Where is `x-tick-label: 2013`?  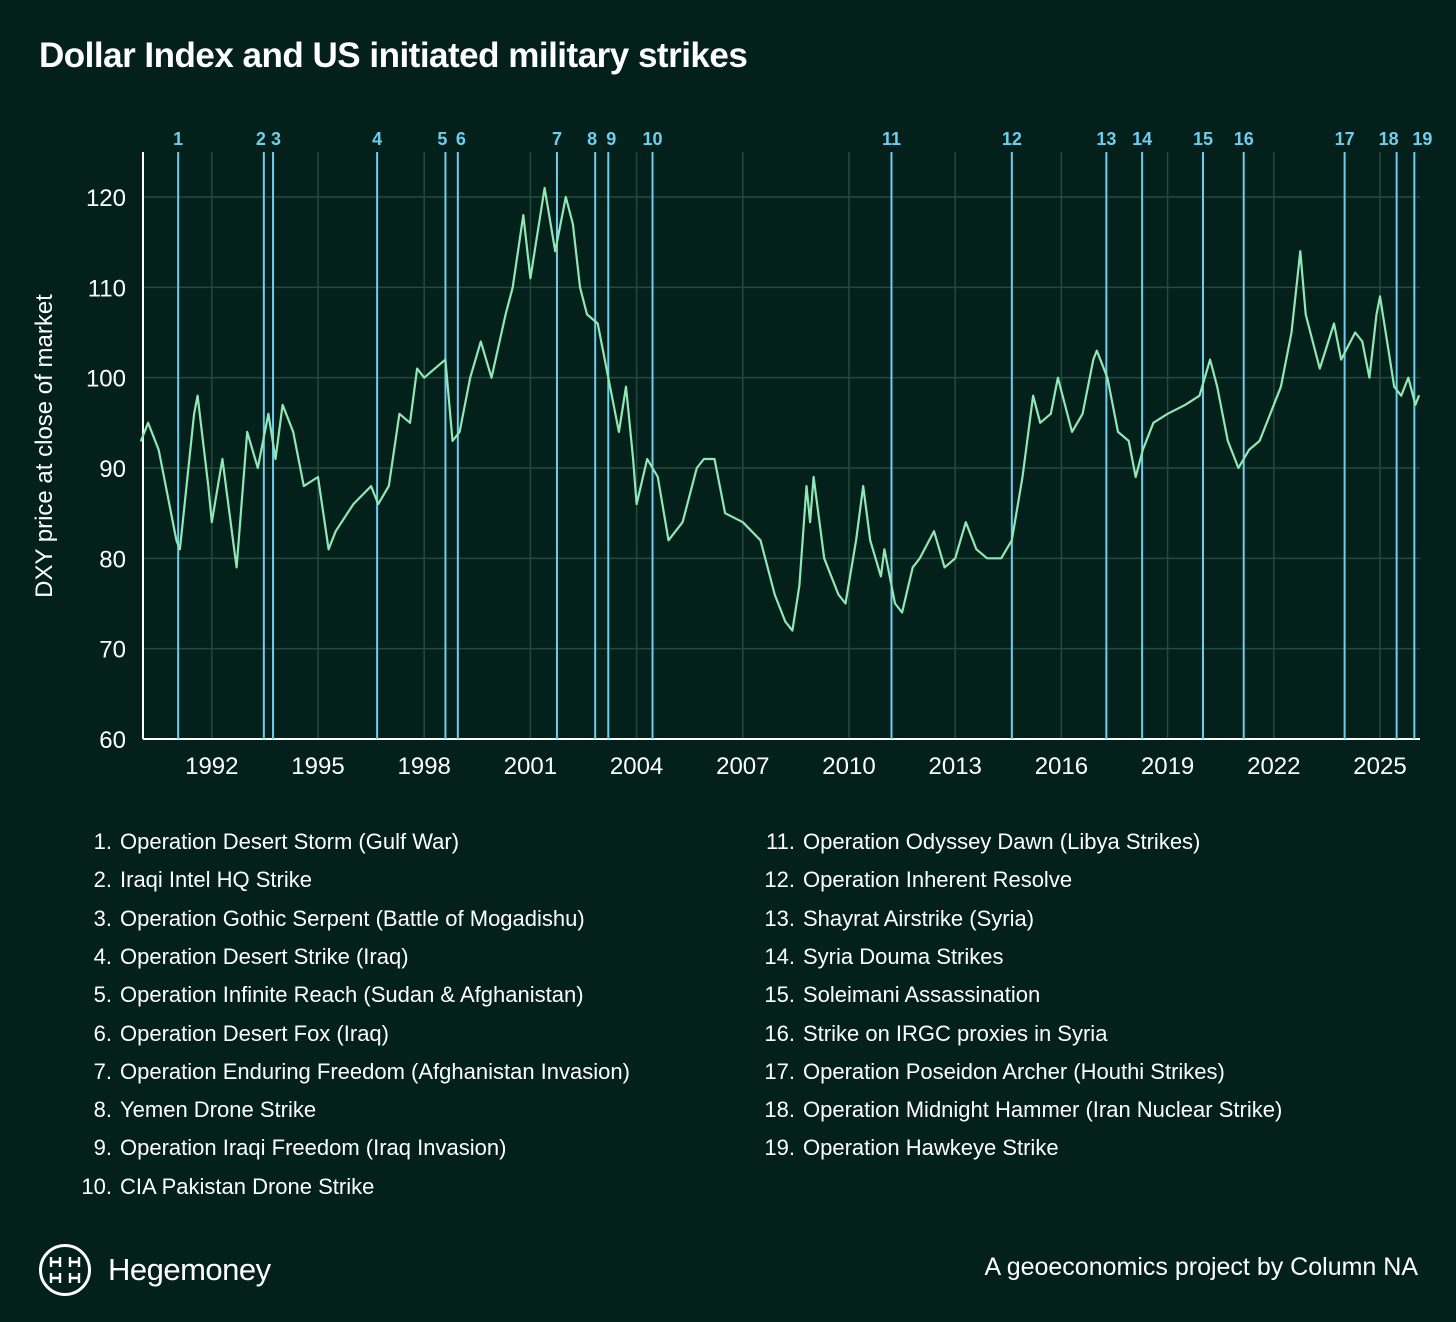 x-tick-label: 2013 is located at coordinates (955, 766).